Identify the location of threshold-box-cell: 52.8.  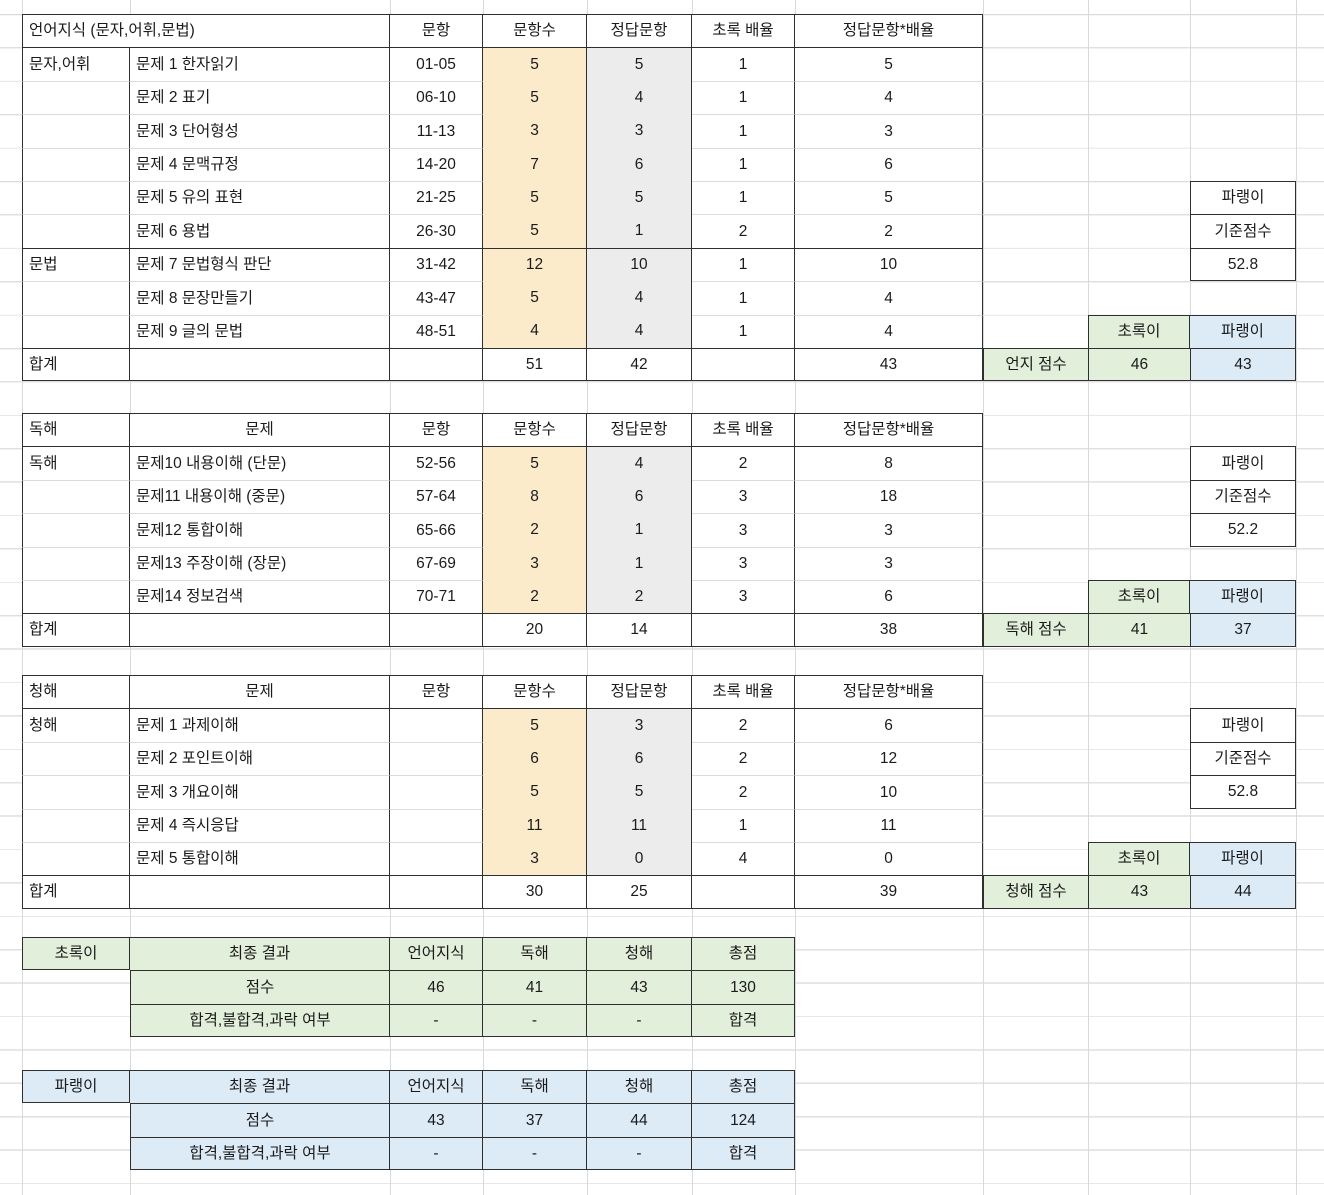
(1243, 264).